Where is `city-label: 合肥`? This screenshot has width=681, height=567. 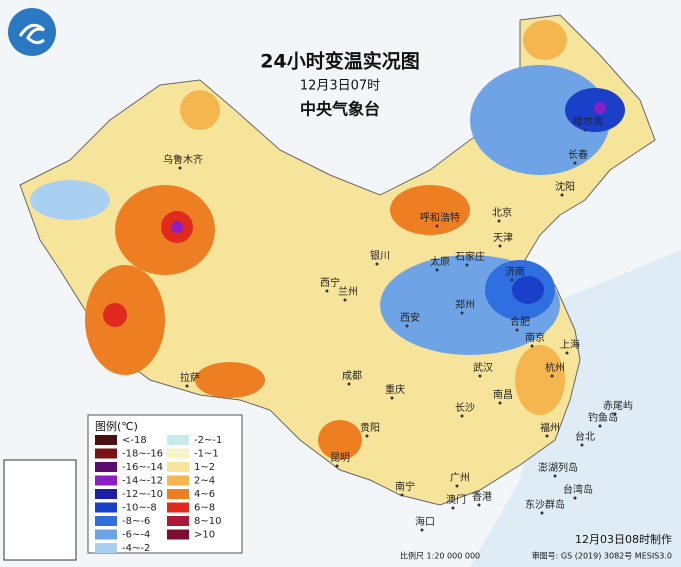 city-label: 合肥 is located at coordinates (520, 321).